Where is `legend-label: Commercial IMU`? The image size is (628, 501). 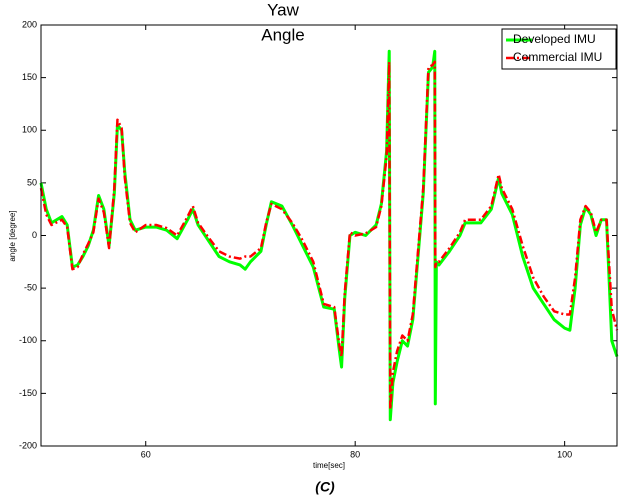 legend-label: Commercial IMU is located at coordinates (557, 57).